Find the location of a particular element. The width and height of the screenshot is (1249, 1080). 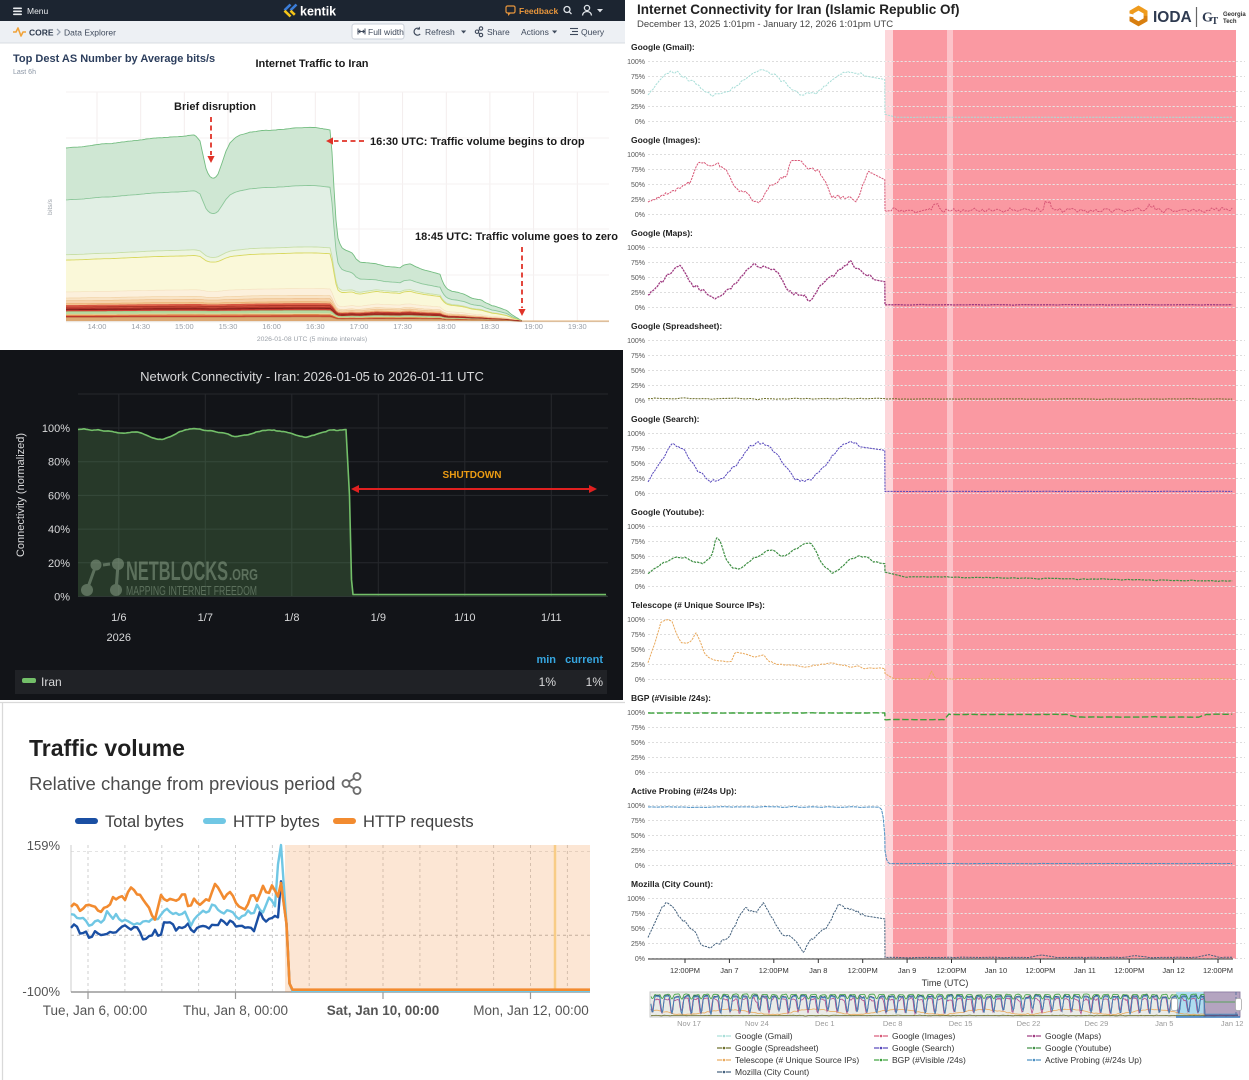

svg-text: 14:30 is located at coordinates (140, 326).